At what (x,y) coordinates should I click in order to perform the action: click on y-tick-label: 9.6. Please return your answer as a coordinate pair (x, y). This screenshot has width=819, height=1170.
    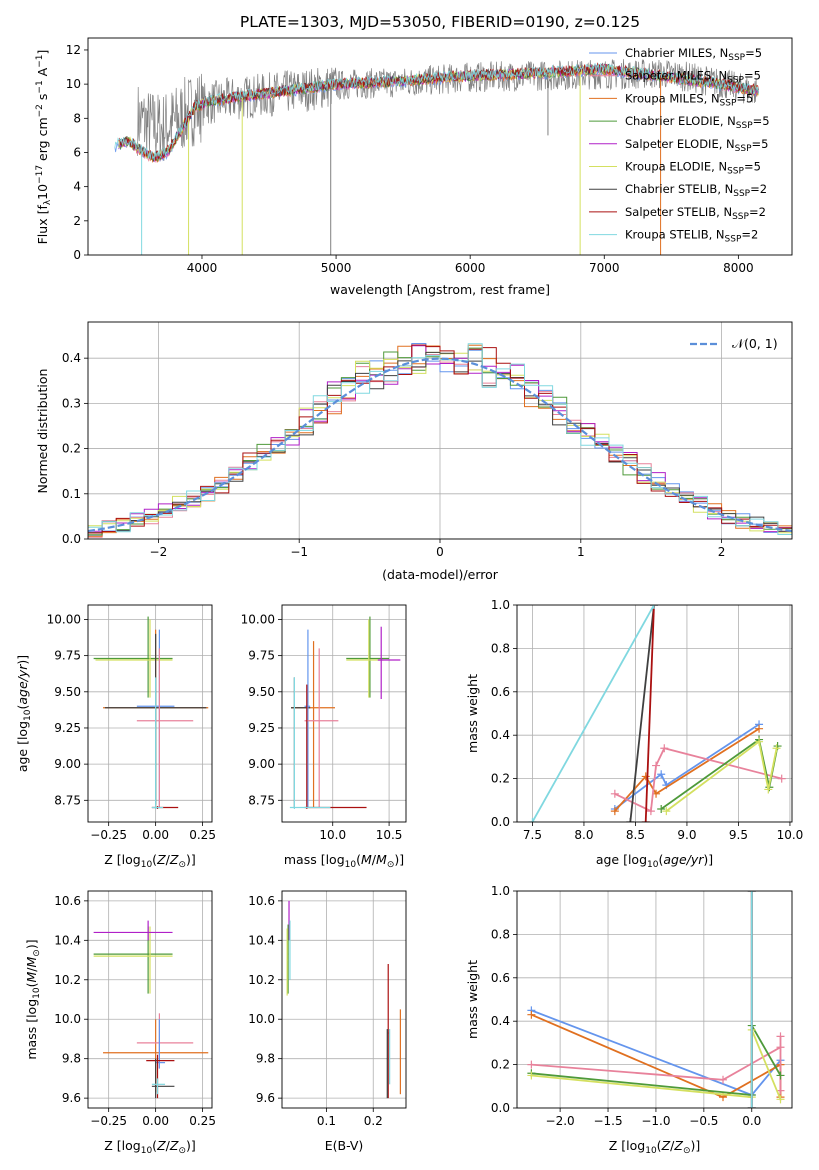
    Looking at the image, I should click on (265, 1098).